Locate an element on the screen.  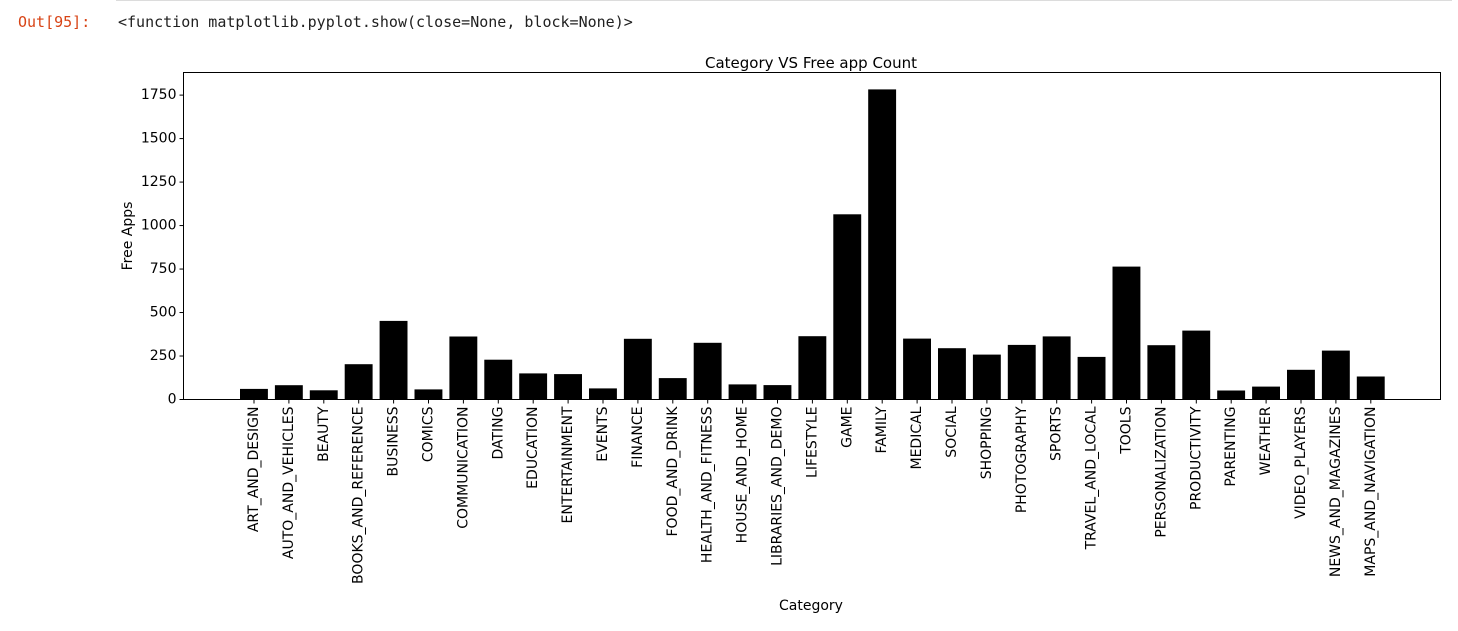
bar-travel-and-local is located at coordinates (1091, 378).